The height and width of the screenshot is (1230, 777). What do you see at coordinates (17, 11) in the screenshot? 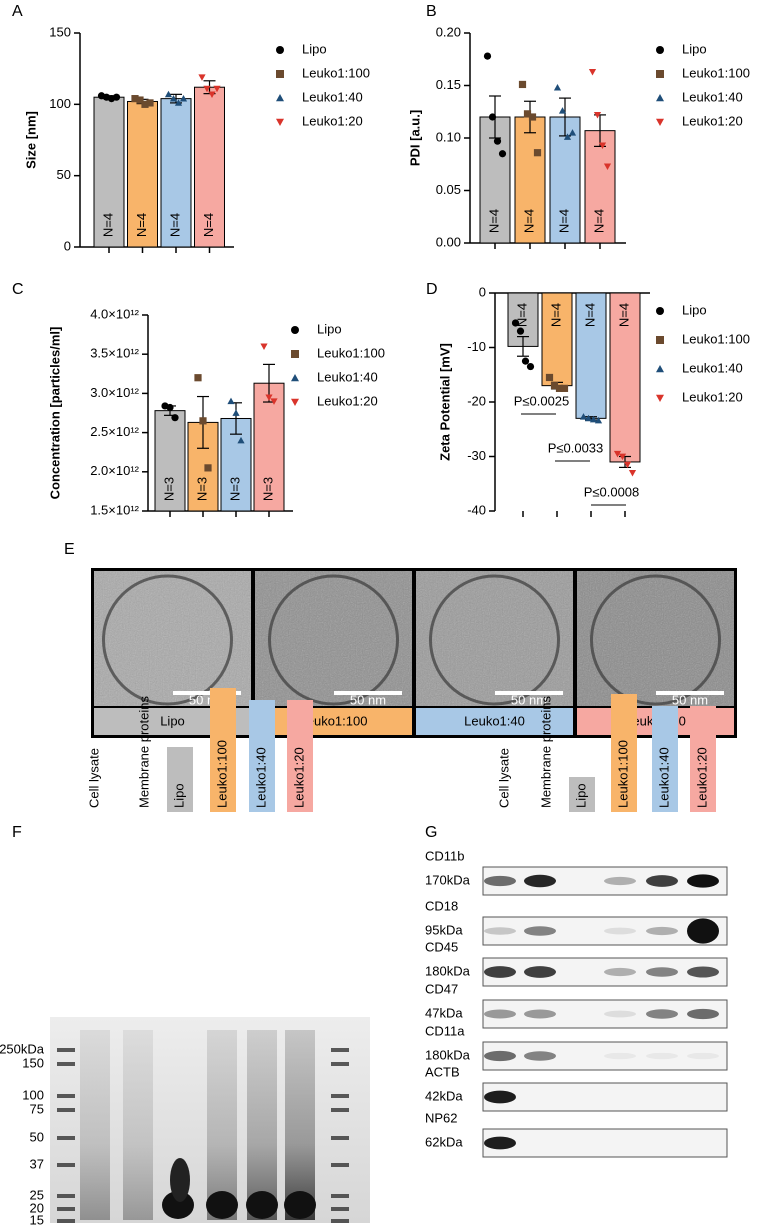
I see `panel-label: A` at bounding box center [17, 11].